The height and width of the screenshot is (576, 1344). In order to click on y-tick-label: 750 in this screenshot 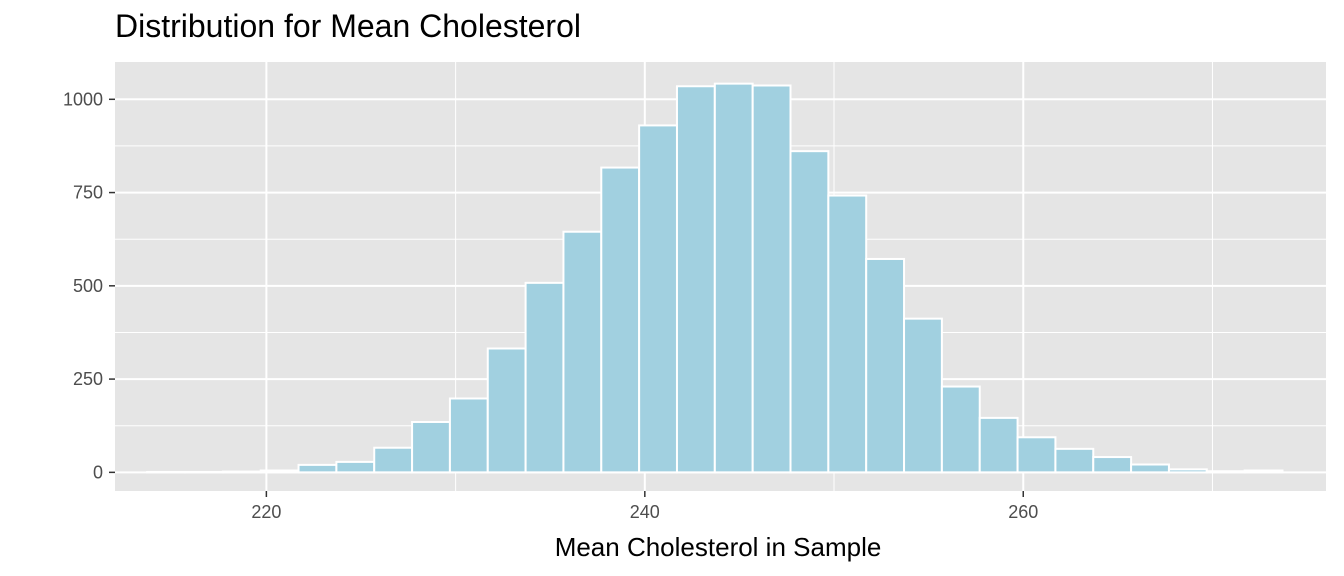, I will do `click(88, 193)`.